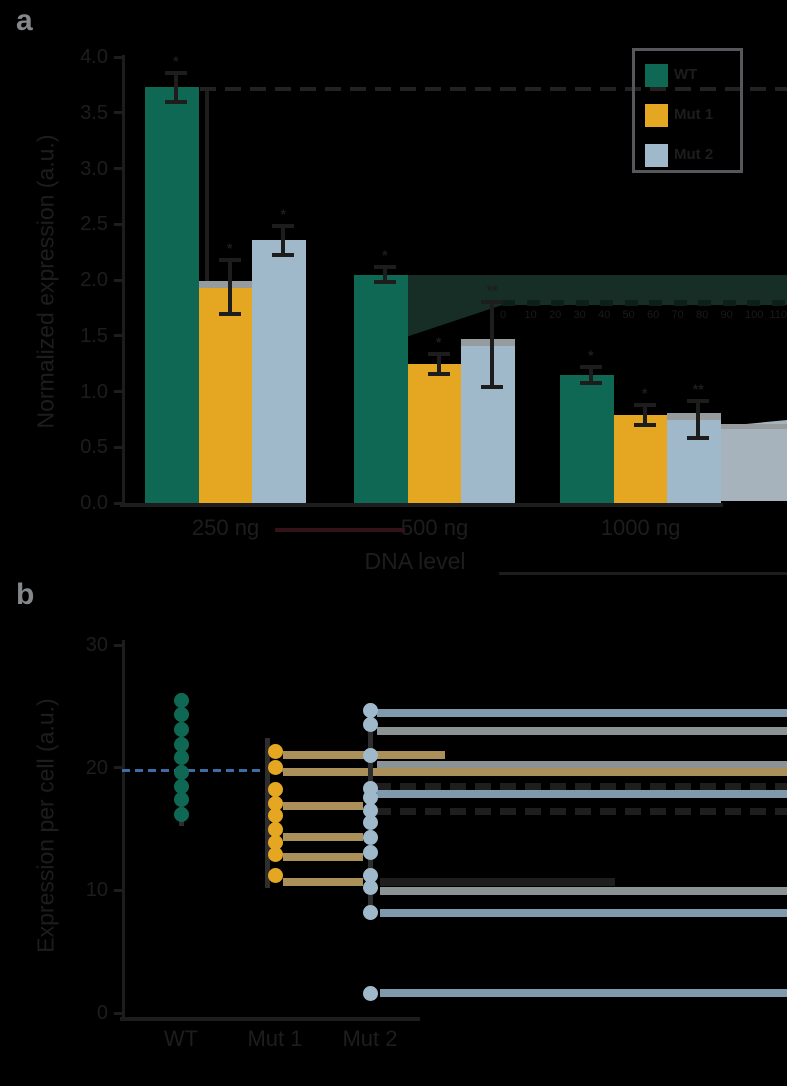 The image size is (787, 1086). What do you see at coordinates (24, 20) in the screenshot?
I see `panel-a-letter: a` at bounding box center [24, 20].